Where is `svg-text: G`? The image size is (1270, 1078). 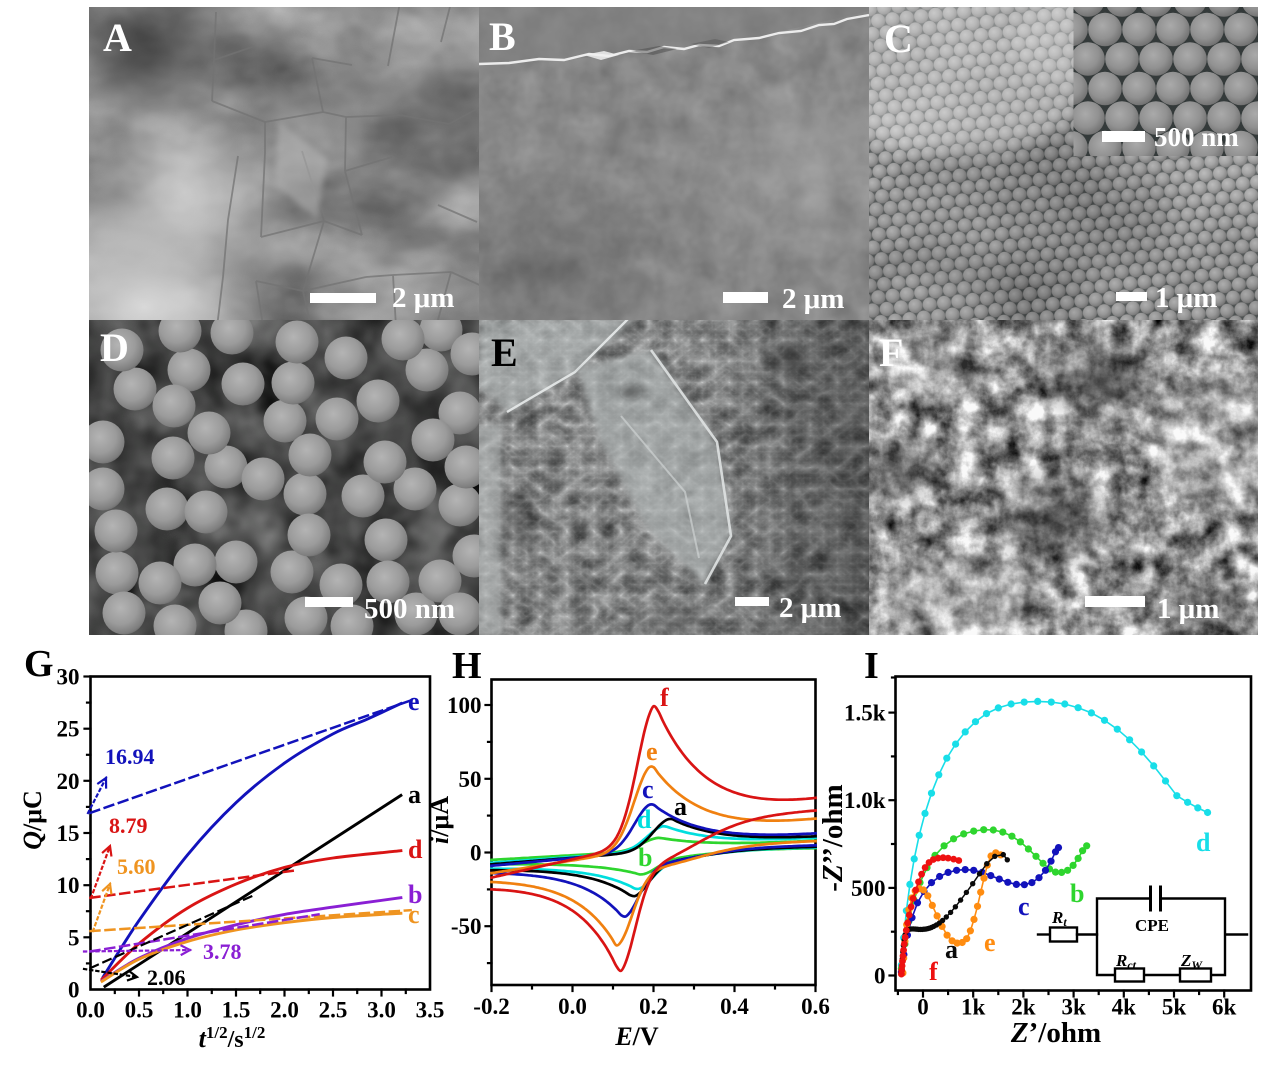 svg-text: G is located at coordinates (39, 664).